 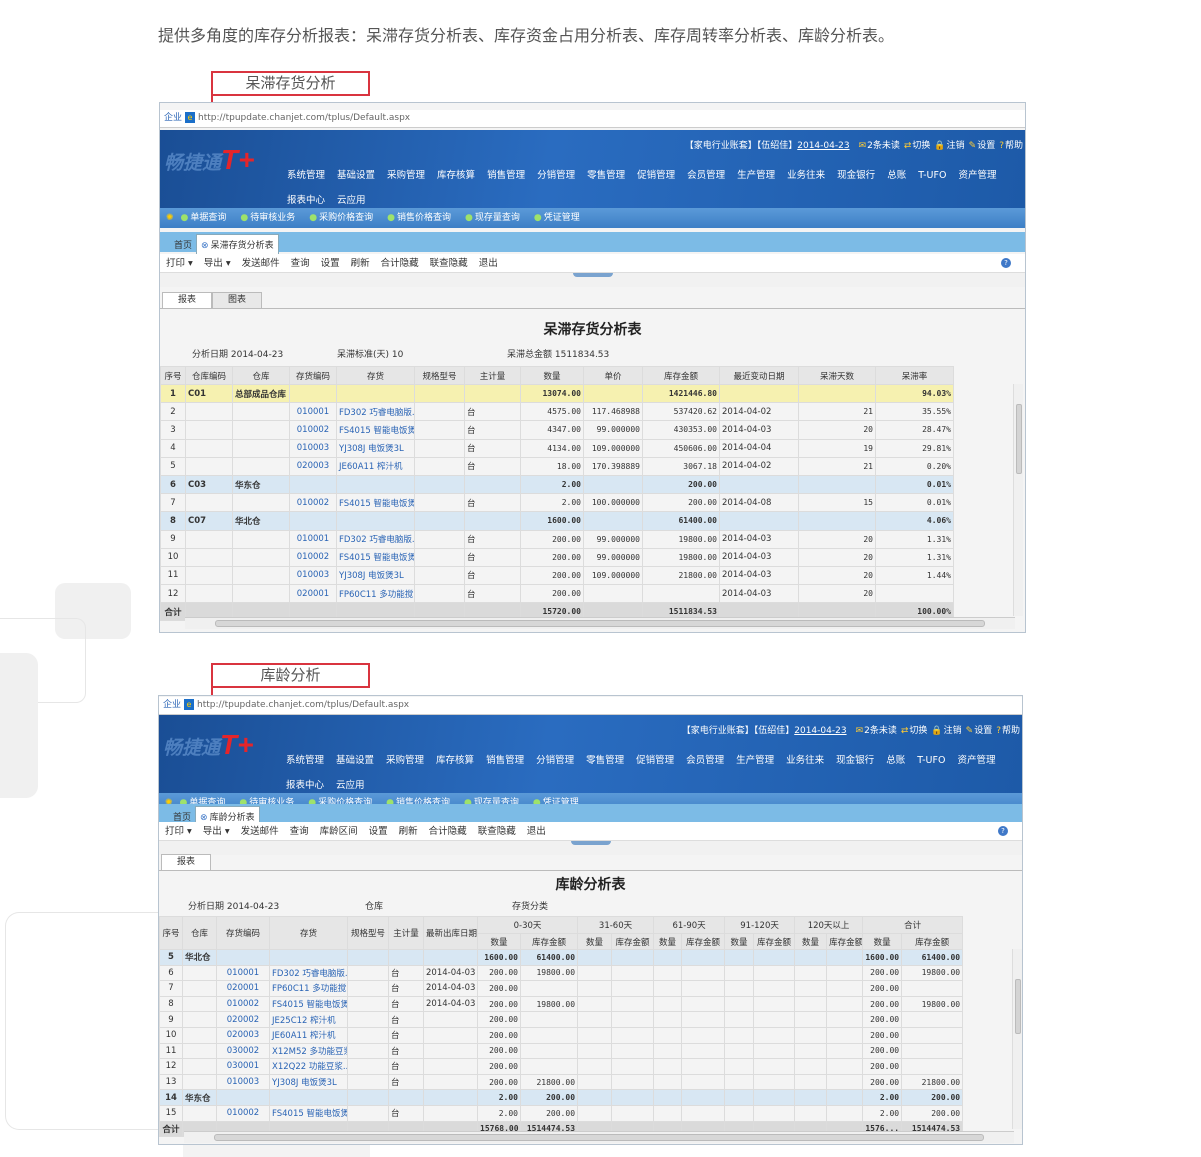 I want to click on tab-report: ⊗ 呆滞存货分析表, so click(x=237, y=244).